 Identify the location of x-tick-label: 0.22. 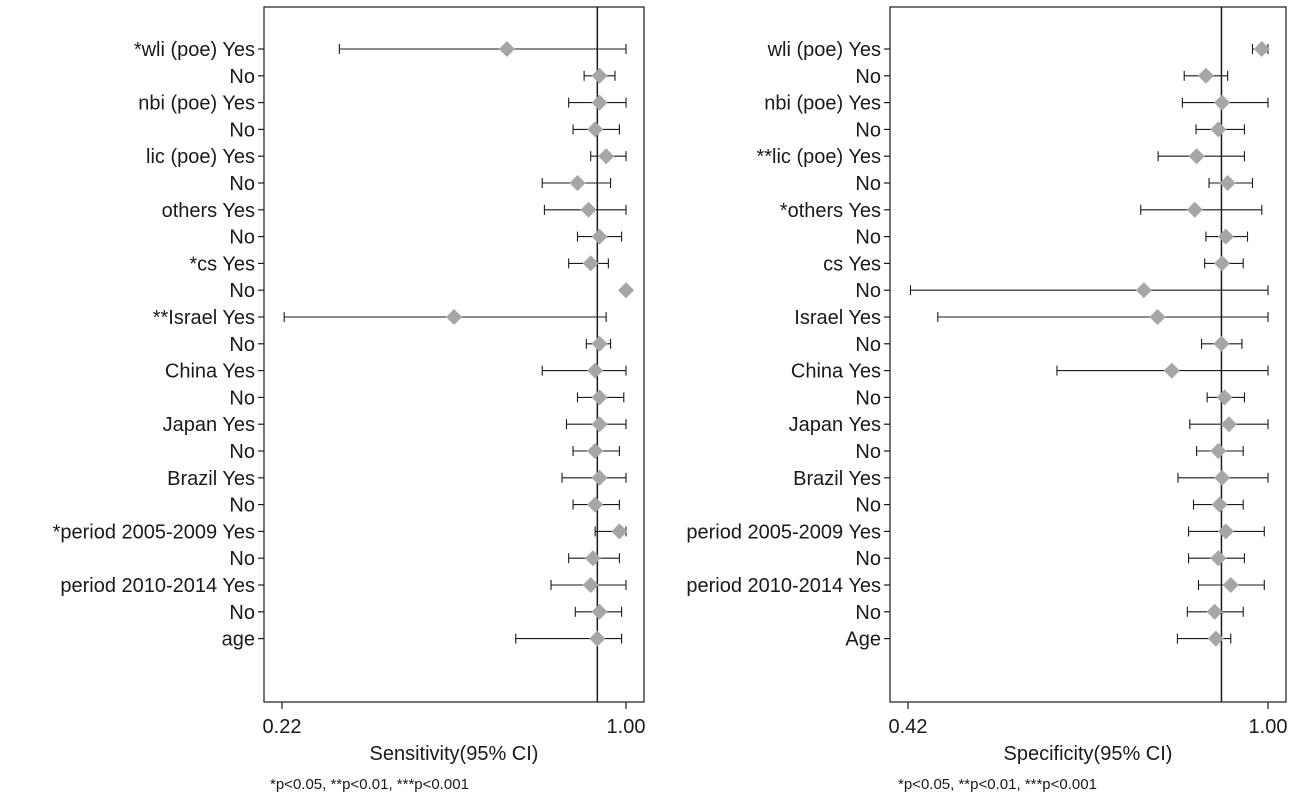
(282, 727).